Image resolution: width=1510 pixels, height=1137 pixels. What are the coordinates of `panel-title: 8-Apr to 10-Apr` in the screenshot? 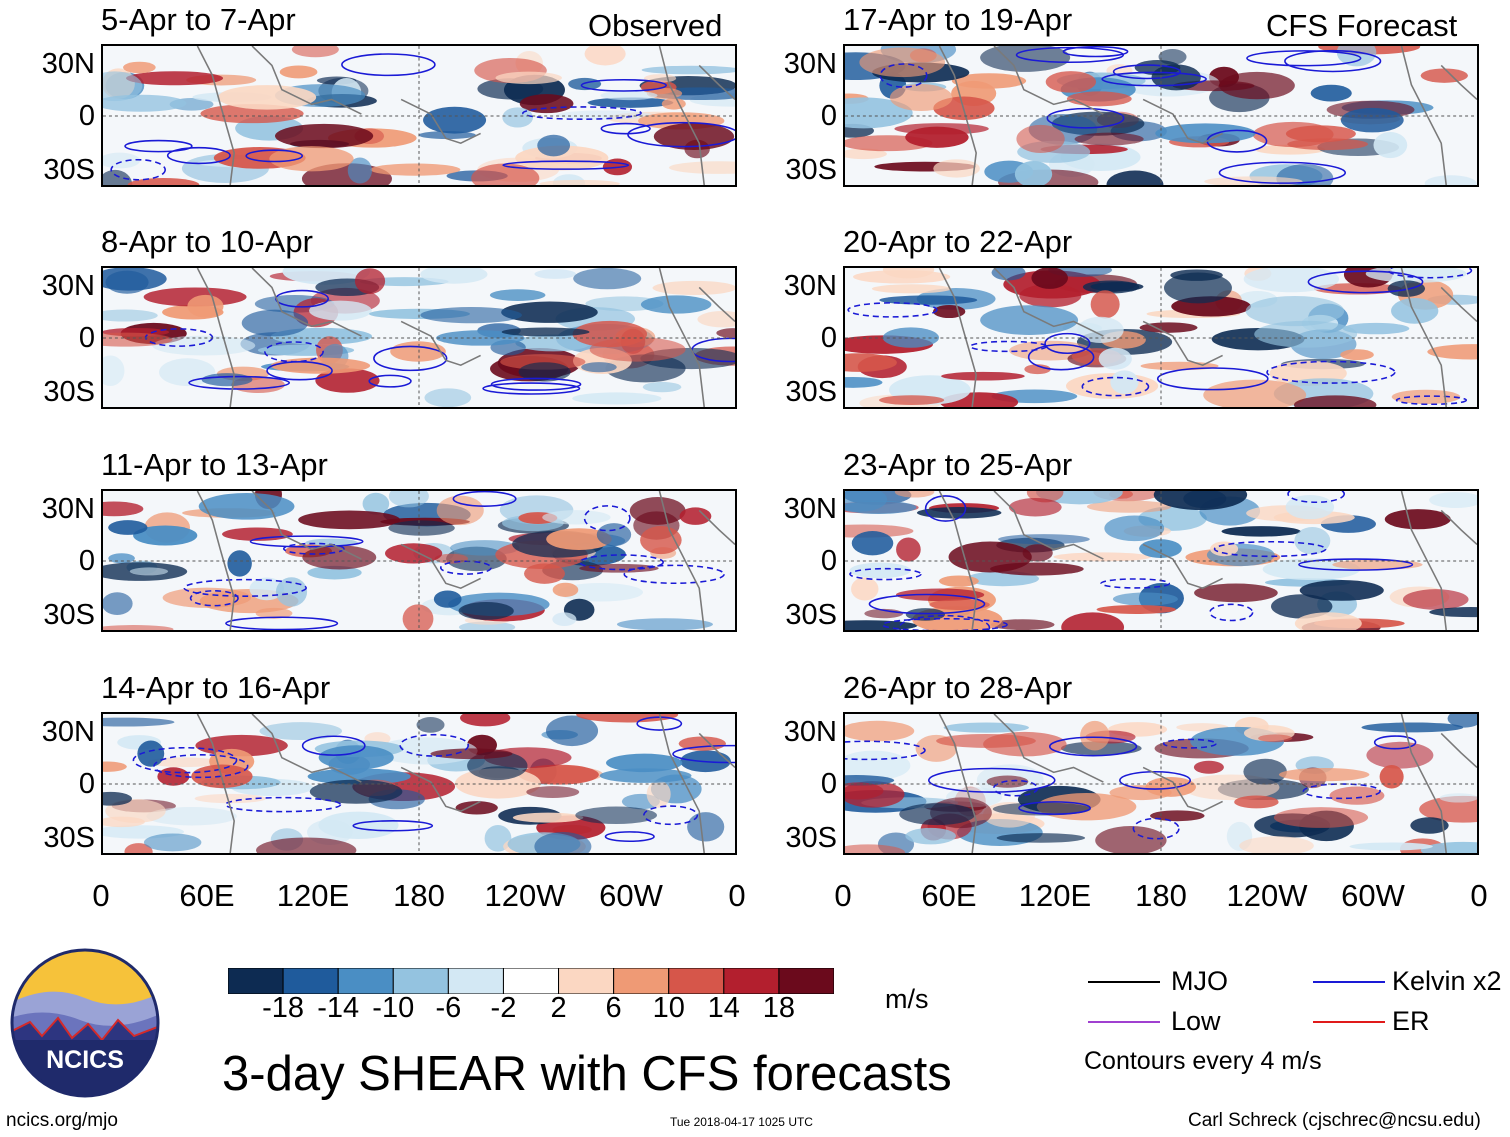 It's located at (207, 241).